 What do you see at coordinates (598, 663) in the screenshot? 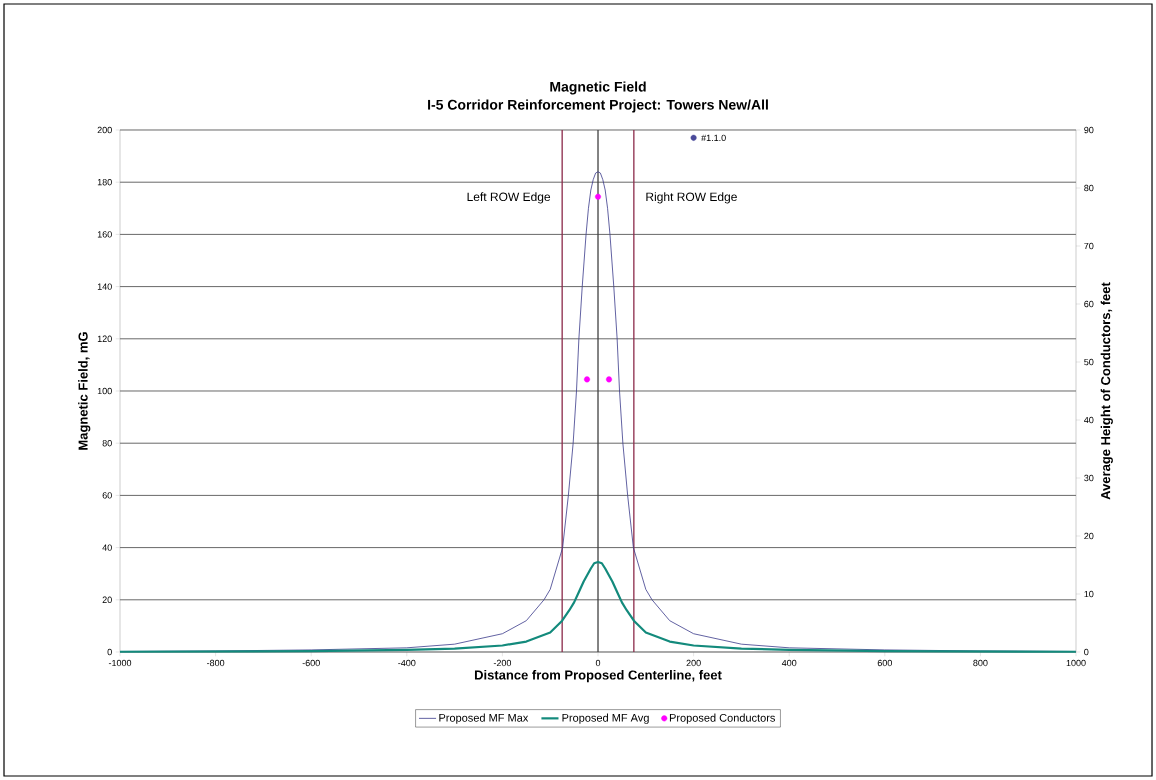
I see `x-tick-label: 0` at bounding box center [598, 663].